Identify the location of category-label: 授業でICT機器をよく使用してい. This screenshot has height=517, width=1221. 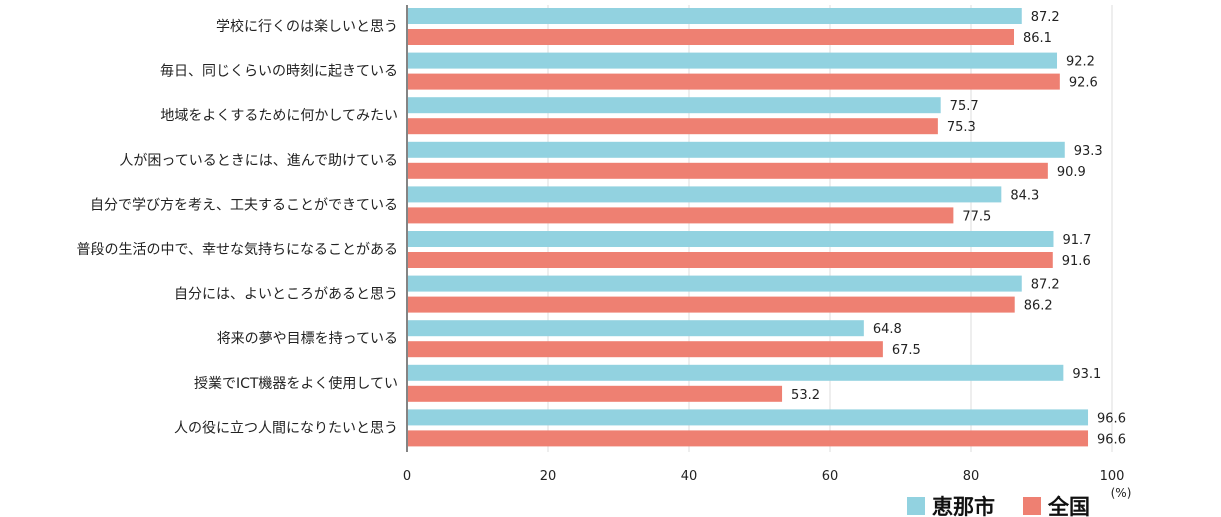
(296, 383).